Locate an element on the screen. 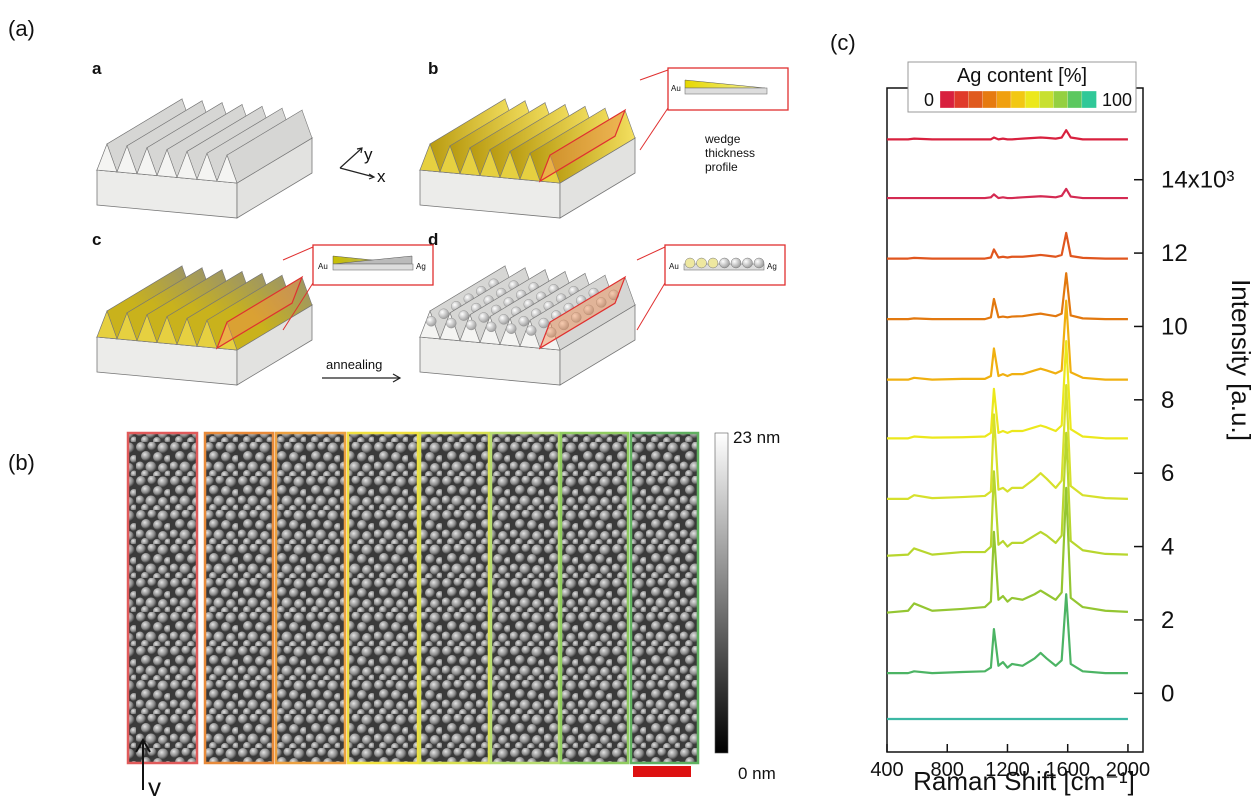 This screenshot has height=796, width=1260. colorbar-tick-label: 100 is located at coordinates (1117, 100).